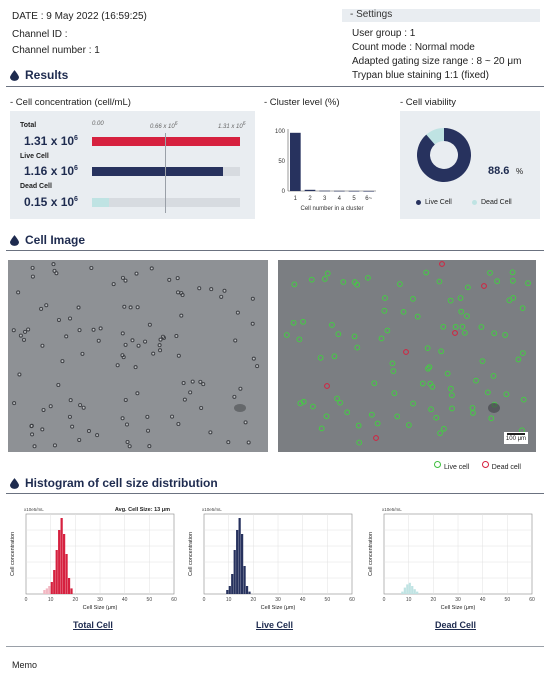 This screenshot has height=697, width=550. I want to click on live-bar-track, so click(166, 171).